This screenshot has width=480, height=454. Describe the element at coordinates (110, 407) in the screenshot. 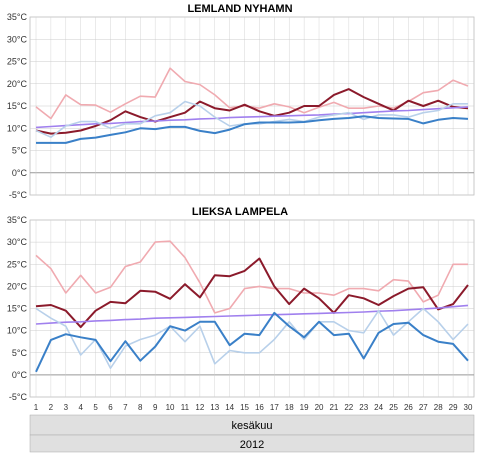

I see `x-tick-label: 6` at that location.